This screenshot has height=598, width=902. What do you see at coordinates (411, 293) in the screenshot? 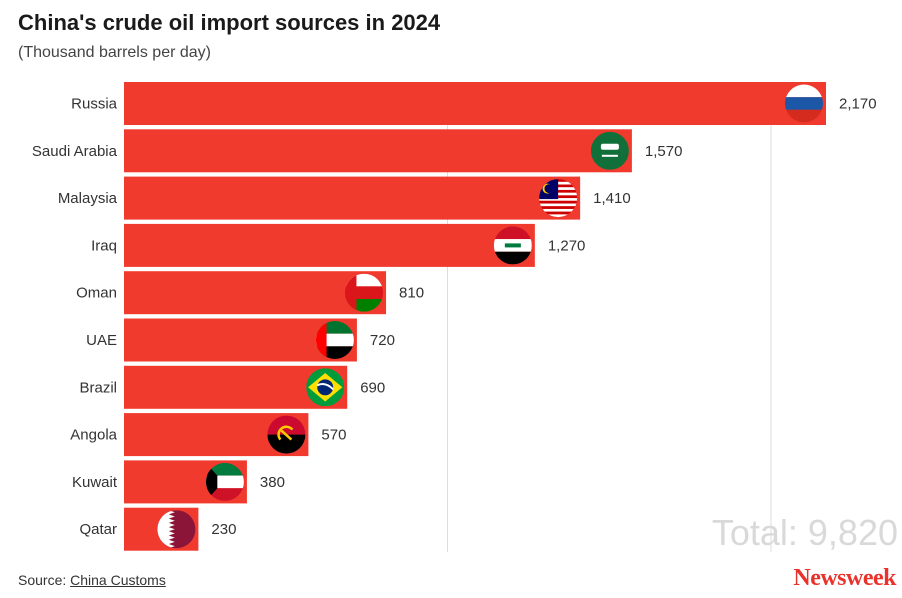
I see `value-label: 810` at bounding box center [411, 293].